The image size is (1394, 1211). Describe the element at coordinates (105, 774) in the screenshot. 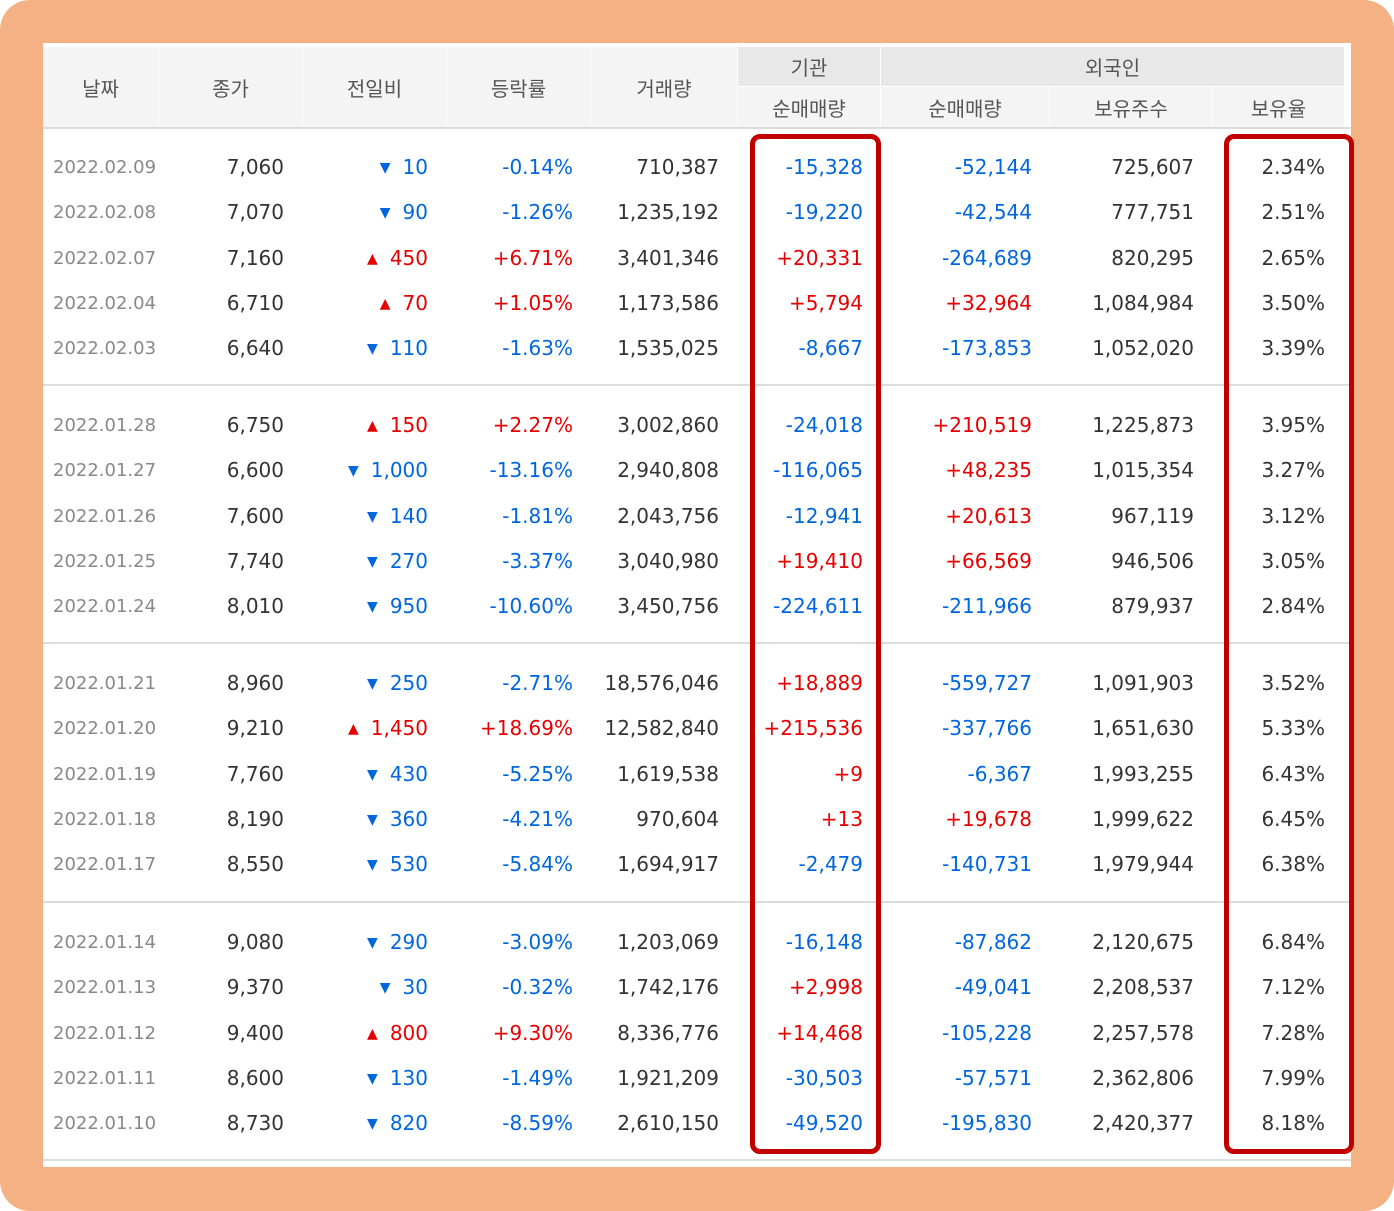

I see `date-cell: 2022.01.19` at that location.